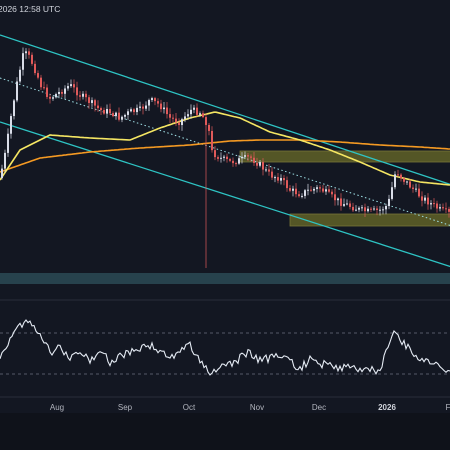  Describe the element at coordinates (319, 407) in the screenshot. I see `axis-tick-label: Dec` at that location.